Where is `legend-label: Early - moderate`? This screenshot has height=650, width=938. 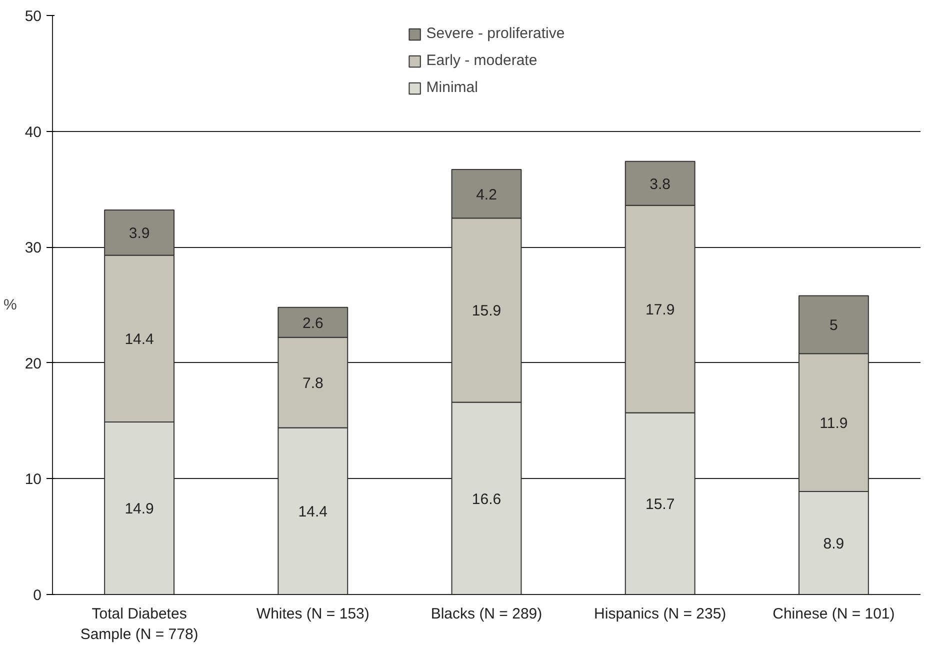 legend-label: Early - moderate is located at coordinates (482, 60).